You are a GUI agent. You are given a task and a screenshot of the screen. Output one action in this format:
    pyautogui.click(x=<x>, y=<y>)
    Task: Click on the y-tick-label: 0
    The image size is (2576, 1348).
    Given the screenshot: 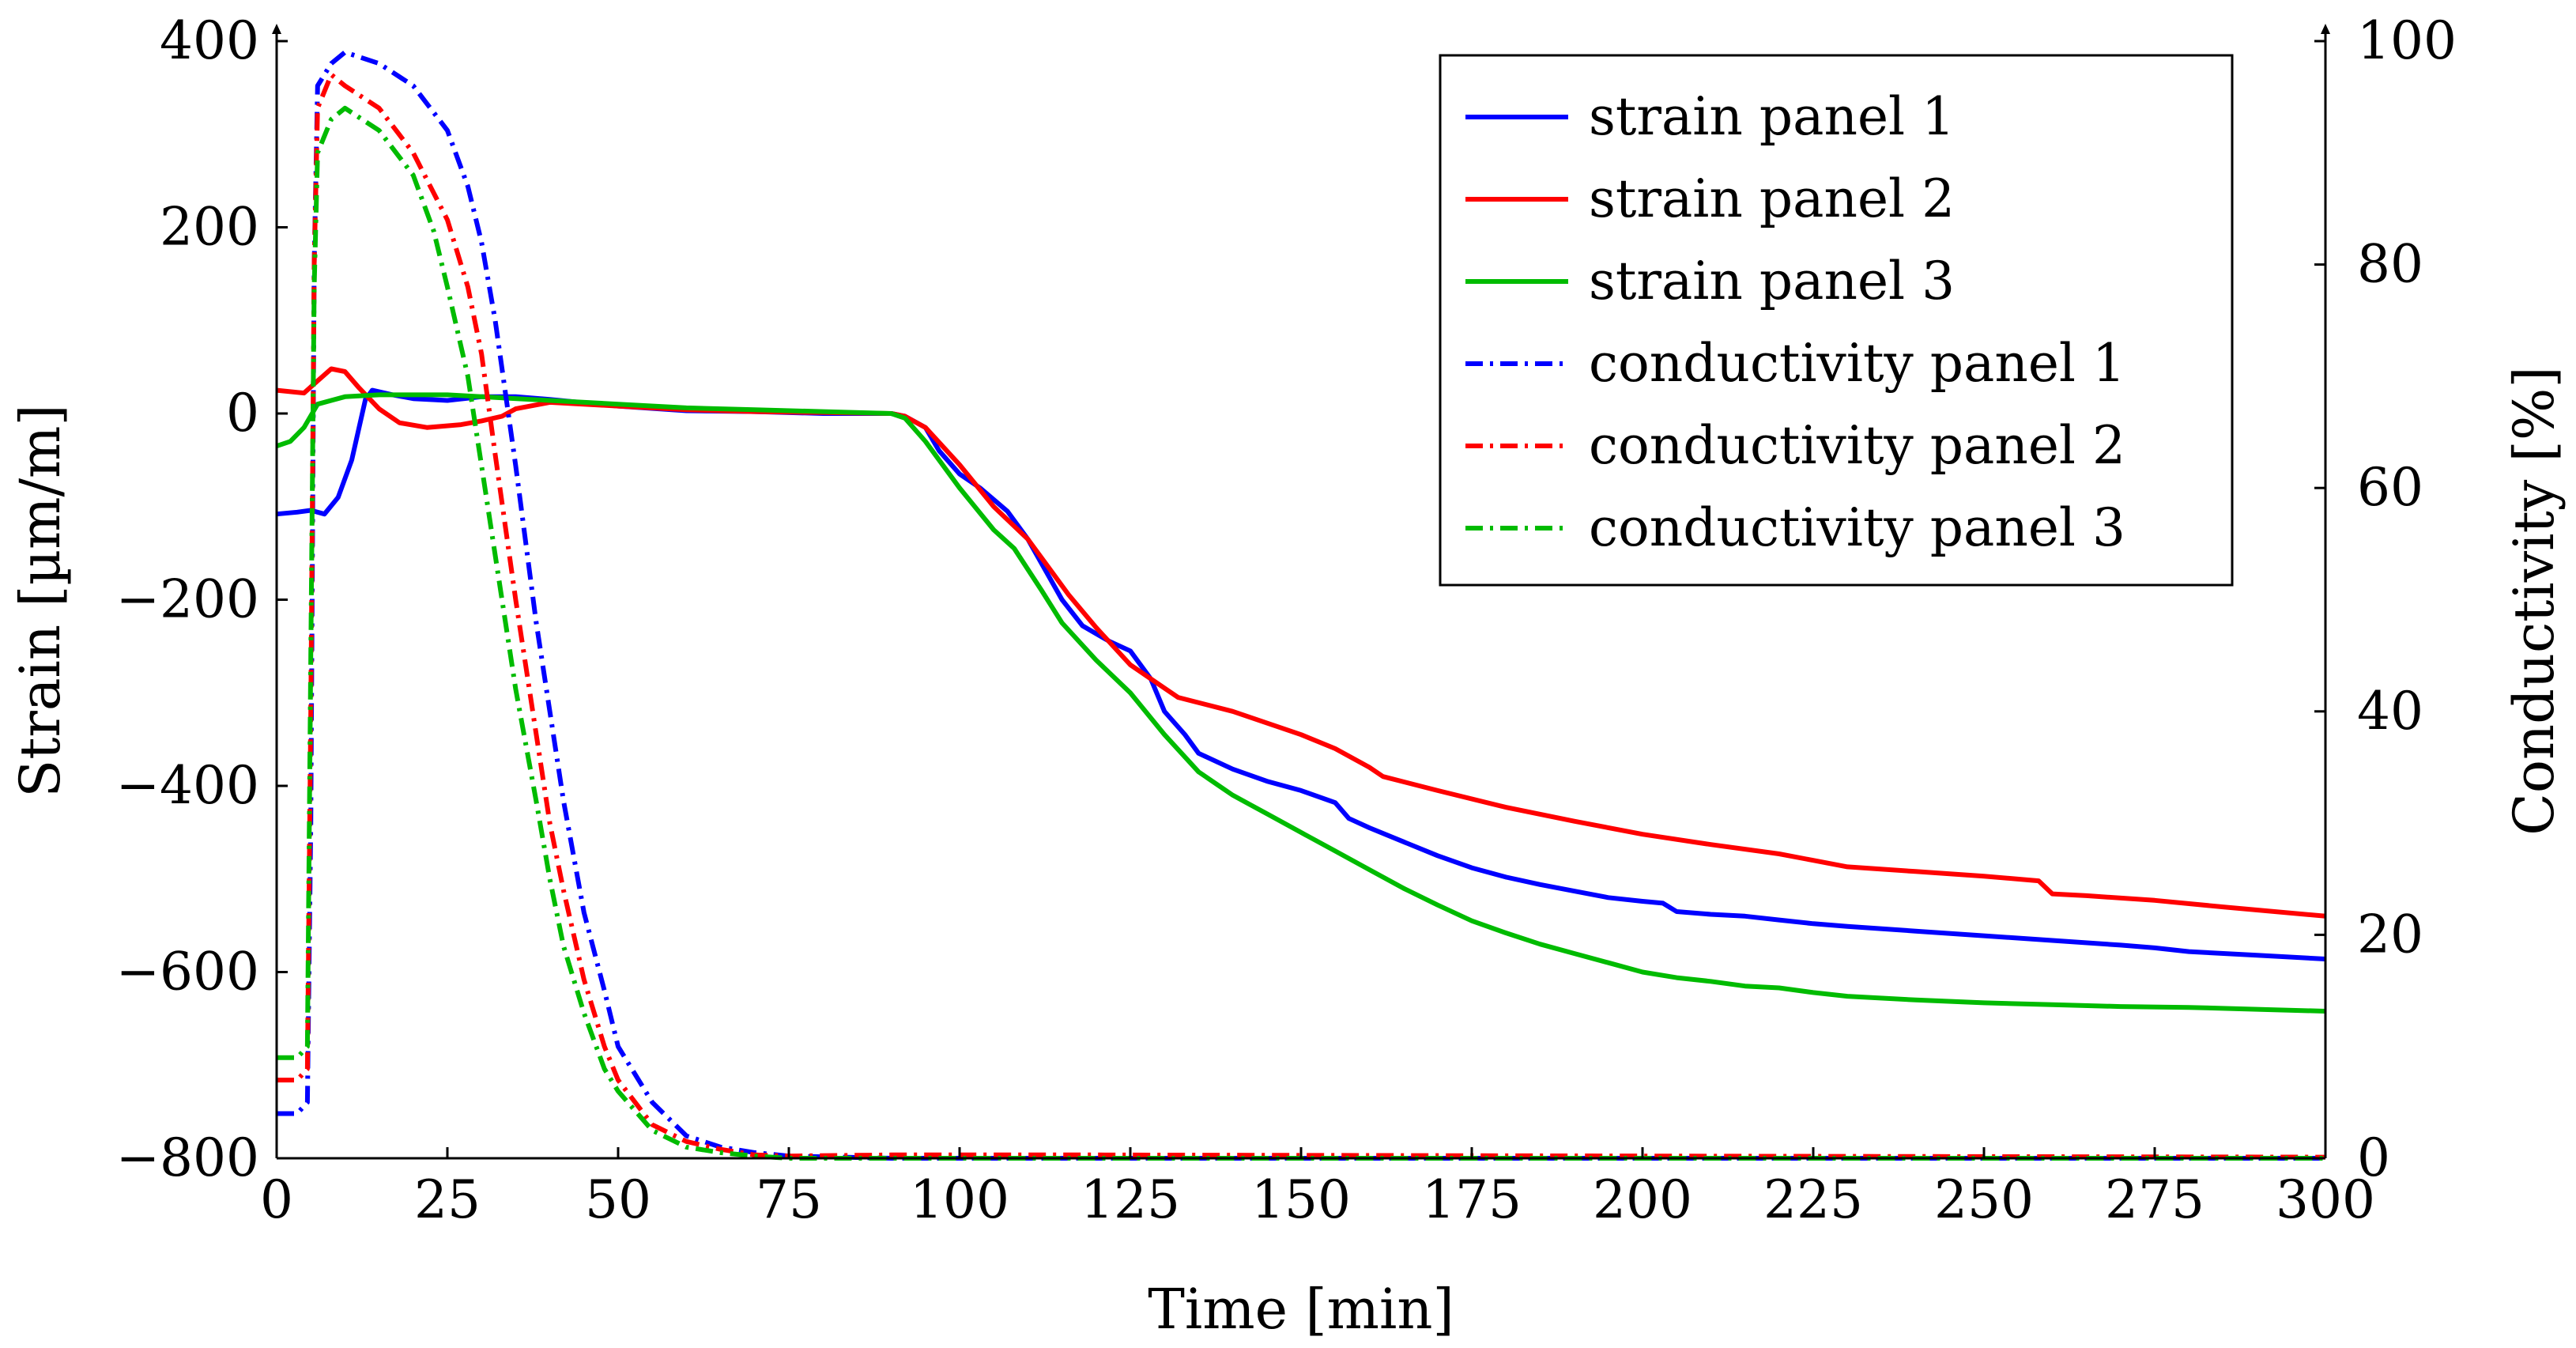 What is the action you would take?
    pyautogui.click(x=242, y=413)
    